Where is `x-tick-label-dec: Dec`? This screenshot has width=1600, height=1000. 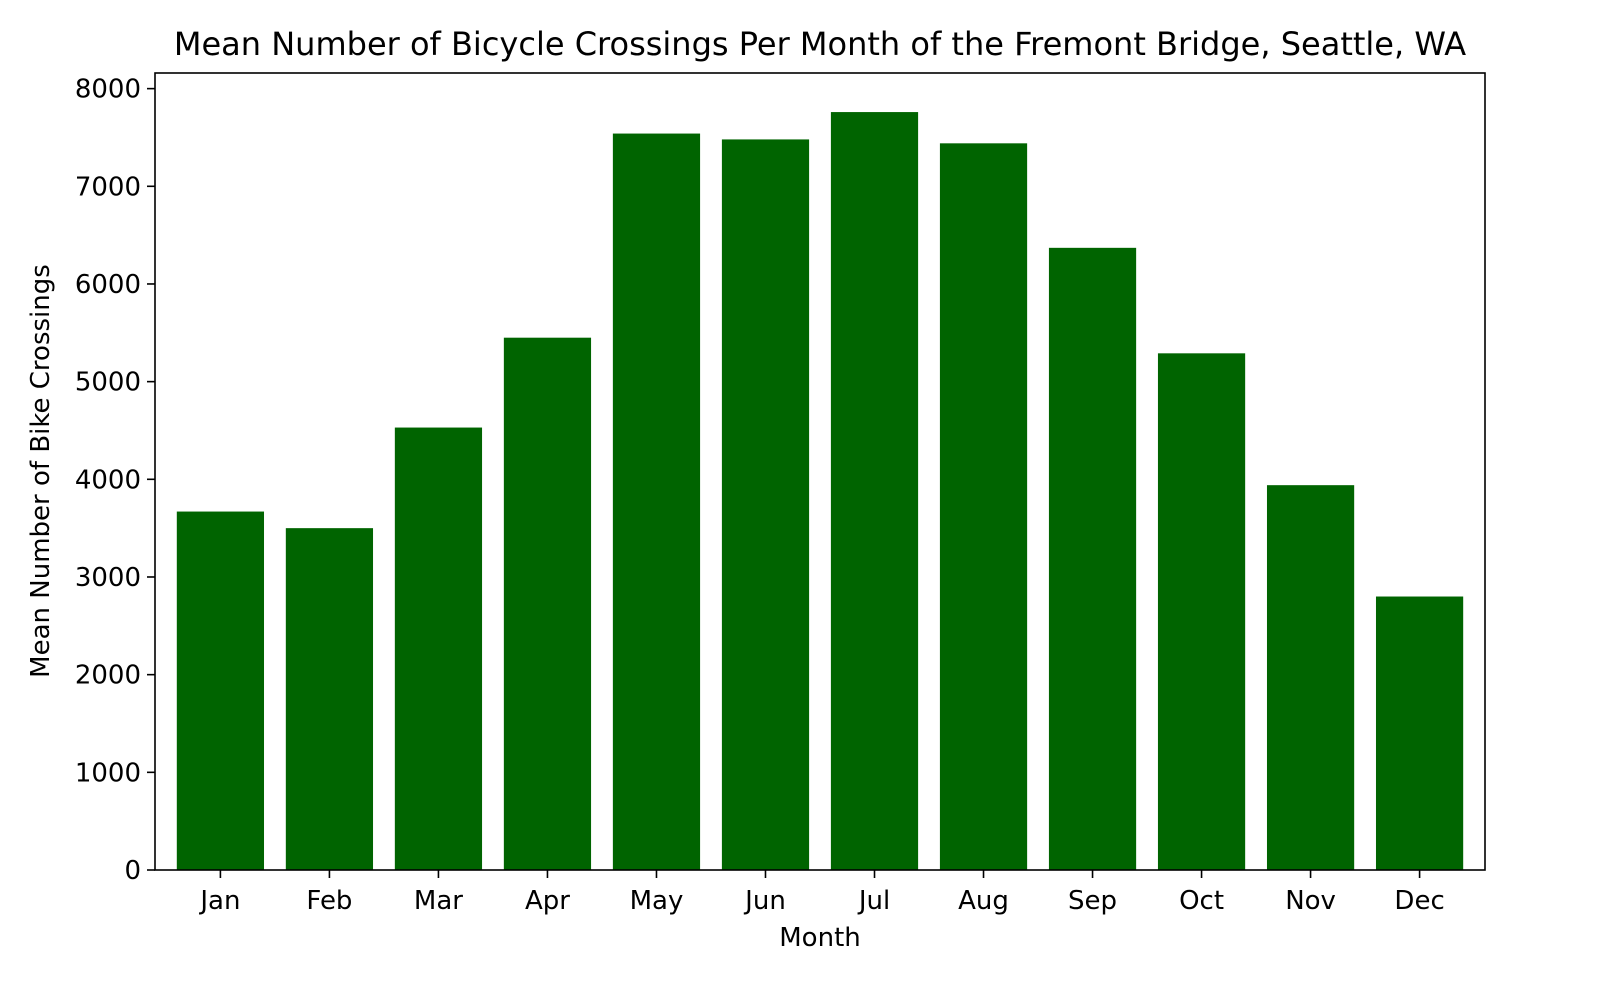
x-tick-label-dec: Dec is located at coordinates (1419, 901).